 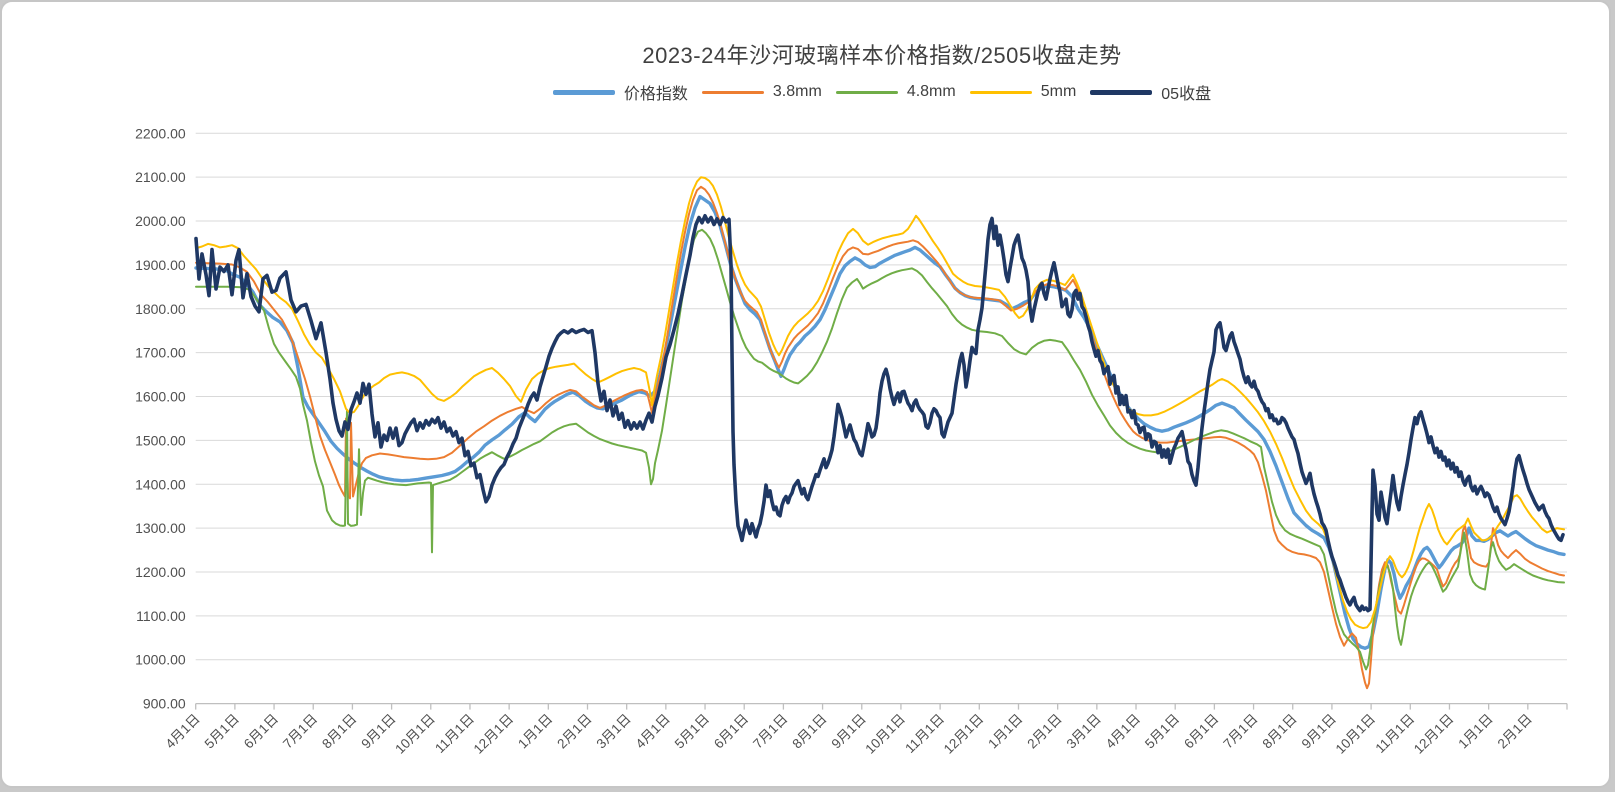 I want to click on legend-item-3-8mm: 3.8mm, so click(x=761, y=92).